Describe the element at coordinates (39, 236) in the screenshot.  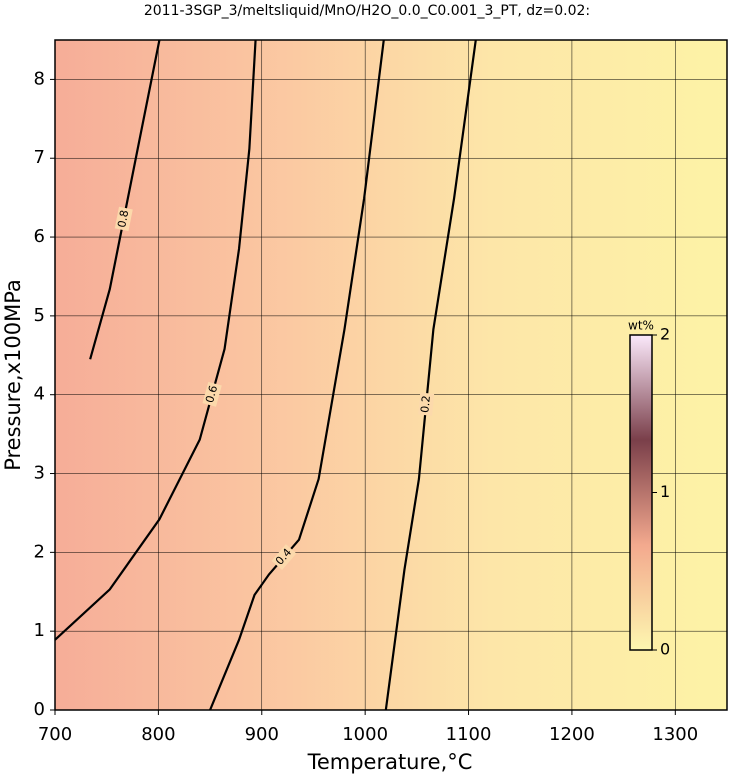
I see `y-tick-label: 6` at that location.